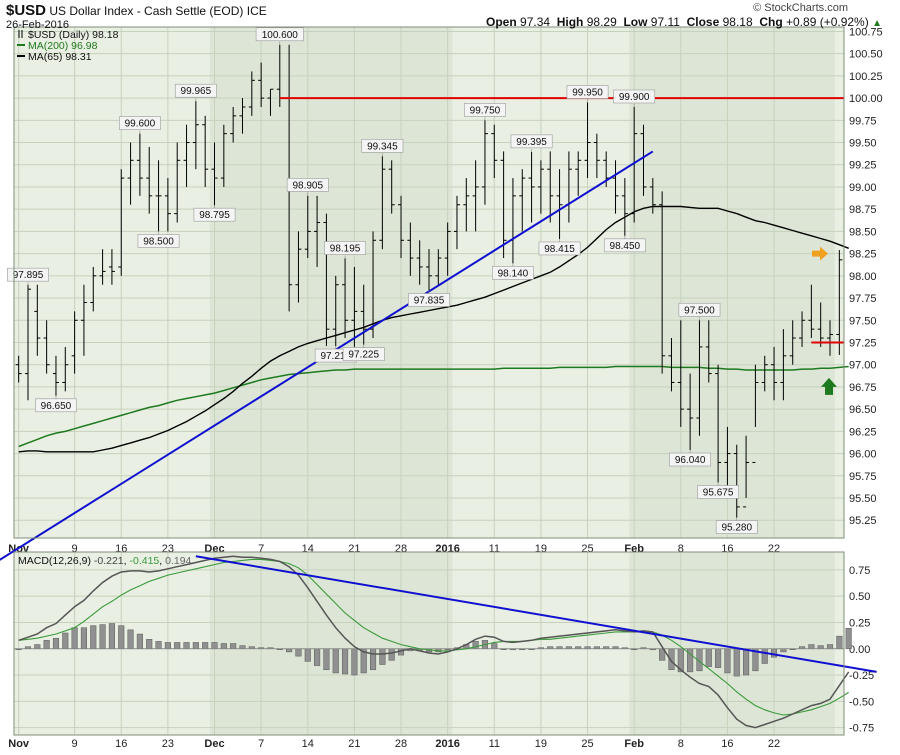 The image size is (900, 755). What do you see at coordinates (587, 549) in the screenshot?
I see `xtick-label: 25` at bounding box center [587, 549].